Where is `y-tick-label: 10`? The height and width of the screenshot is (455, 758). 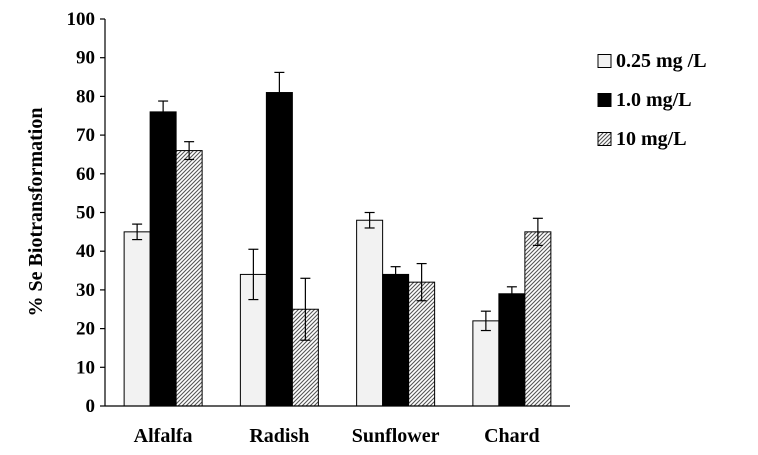 y-tick-label: 10 is located at coordinates (85, 367).